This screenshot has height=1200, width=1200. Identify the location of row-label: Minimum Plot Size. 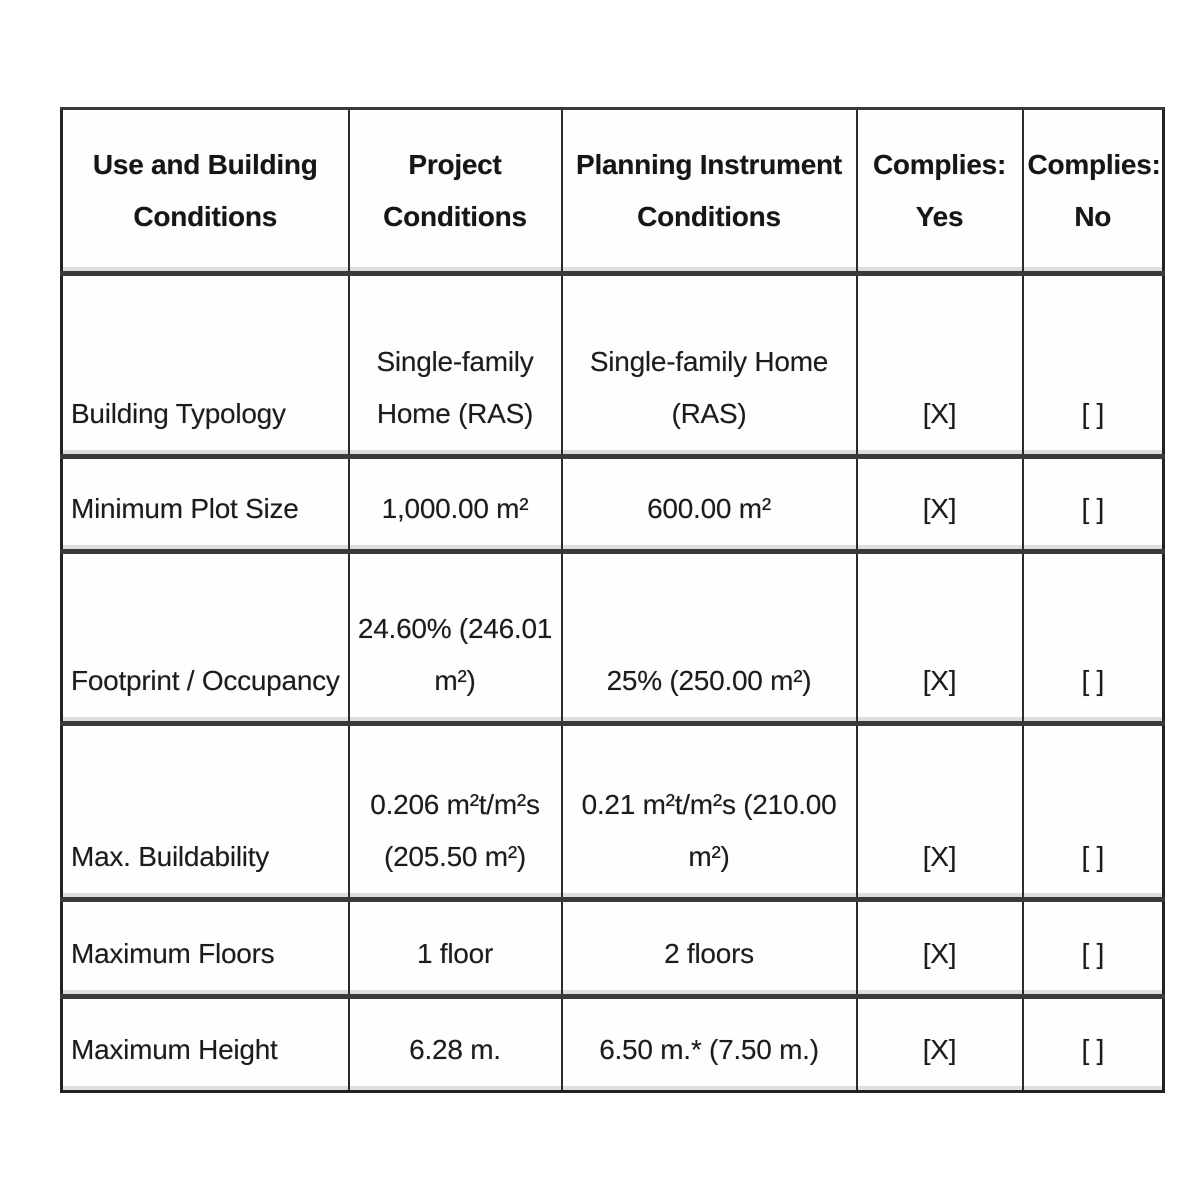
(205, 503).